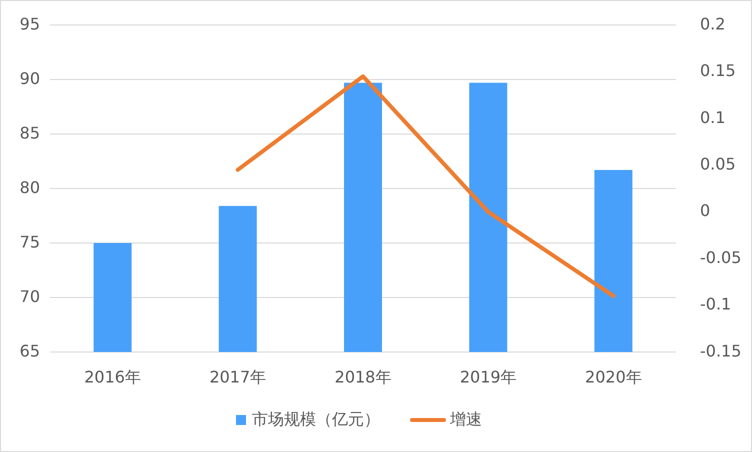  I want to click on y2-tick-label: -0.1, so click(716, 304).